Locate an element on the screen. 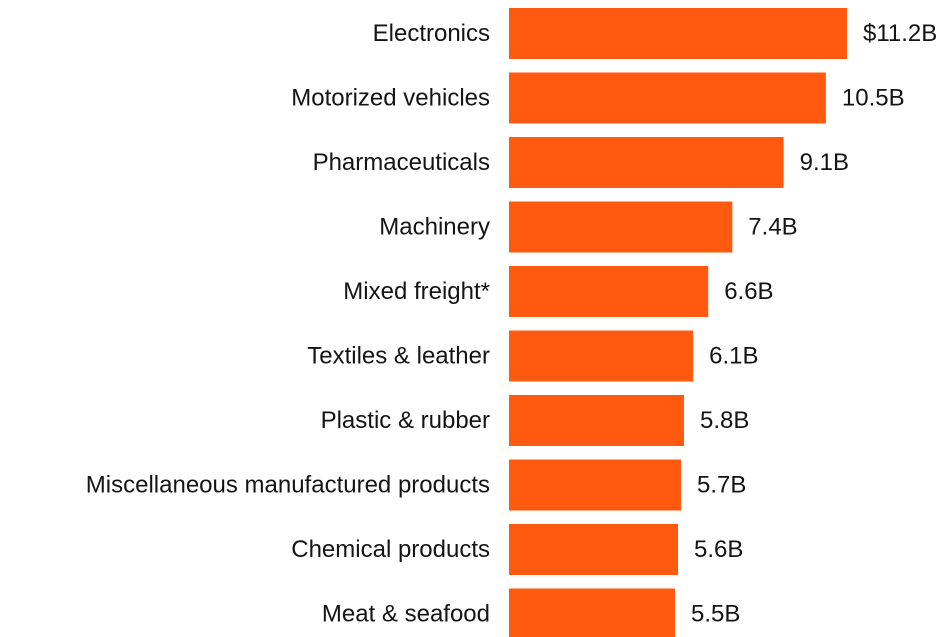  category-label: Mixed freight* is located at coordinates (416, 291).